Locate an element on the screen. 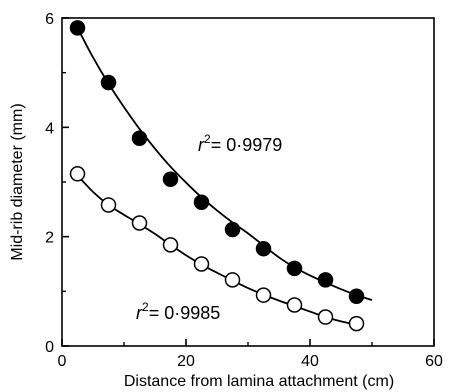 Image resolution: width=466 pixels, height=392 pixels. y-tick-label: 4 is located at coordinates (49, 128).